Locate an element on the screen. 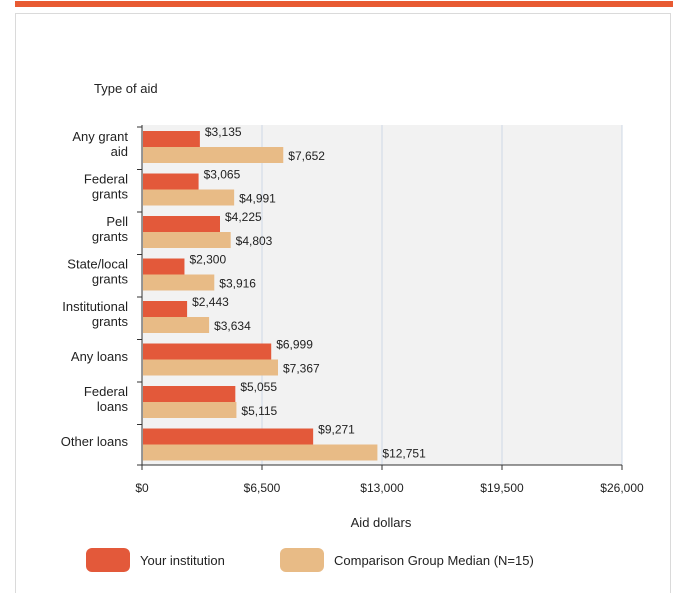 The width and height of the screenshot is (675, 593). top-accent-rule is located at coordinates (344, 4).